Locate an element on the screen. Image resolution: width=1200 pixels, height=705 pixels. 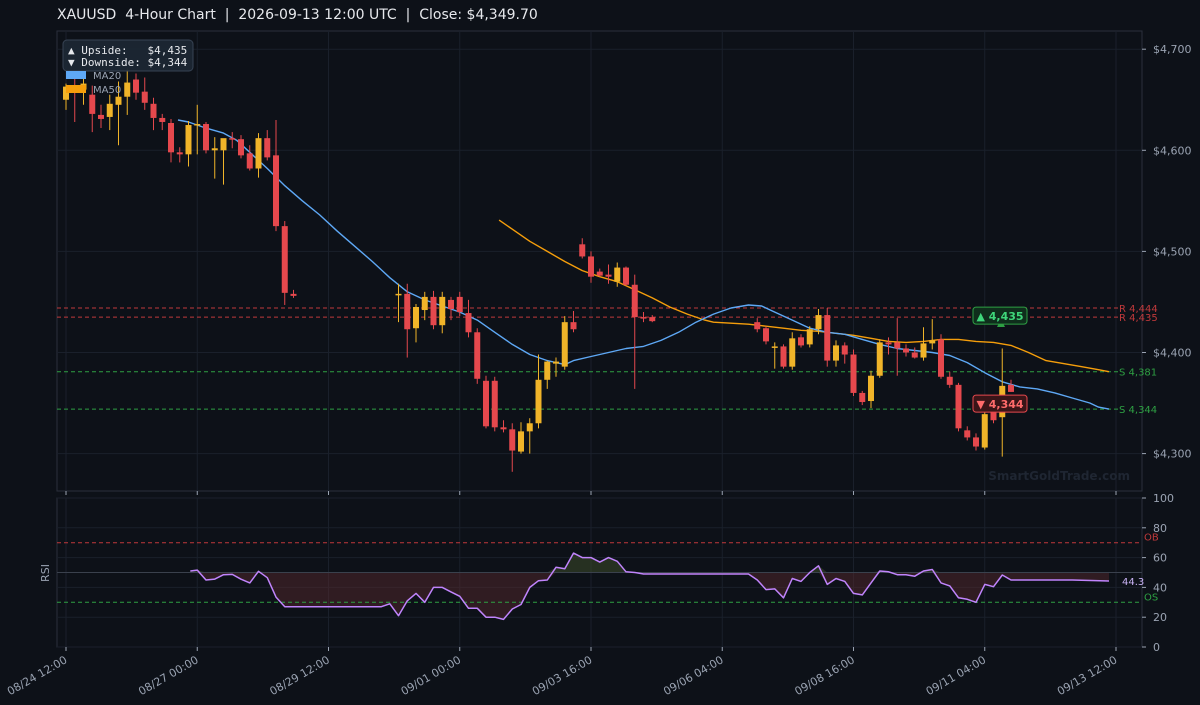
price-tick-label: $4,300 is located at coordinates (1172, 454).